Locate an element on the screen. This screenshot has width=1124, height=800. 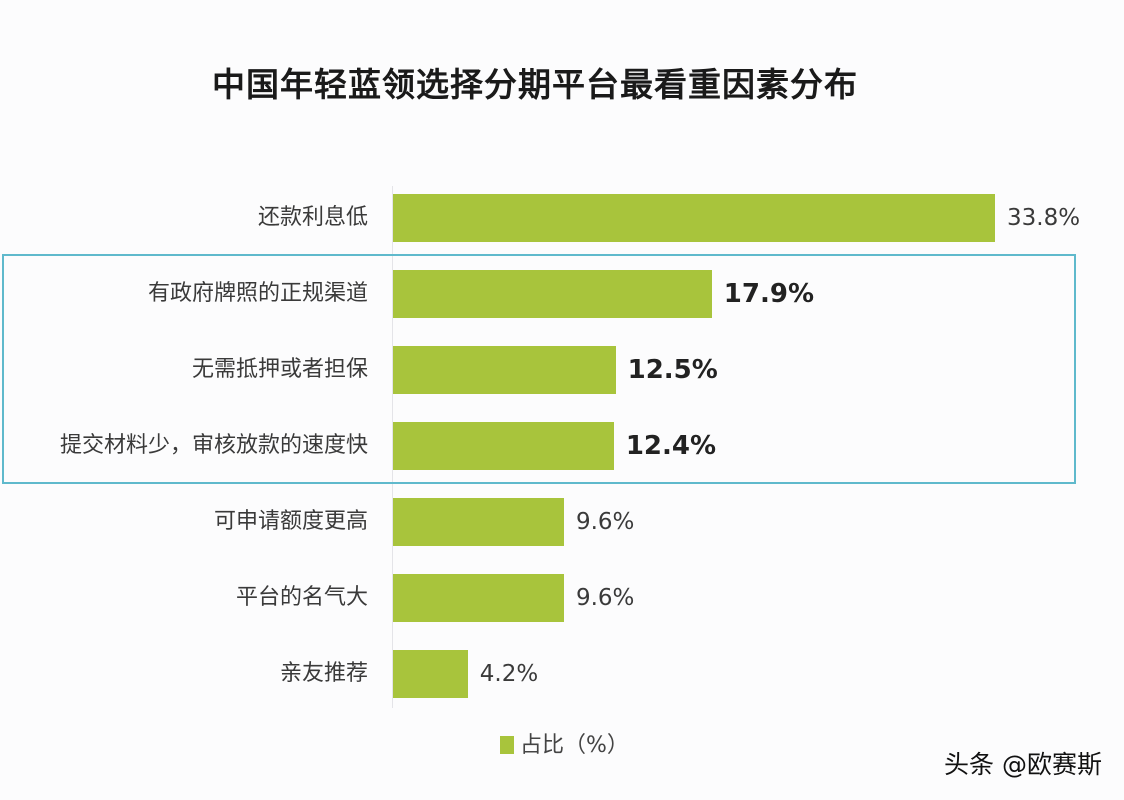
bar-value-label: 4.2% is located at coordinates (509, 674).